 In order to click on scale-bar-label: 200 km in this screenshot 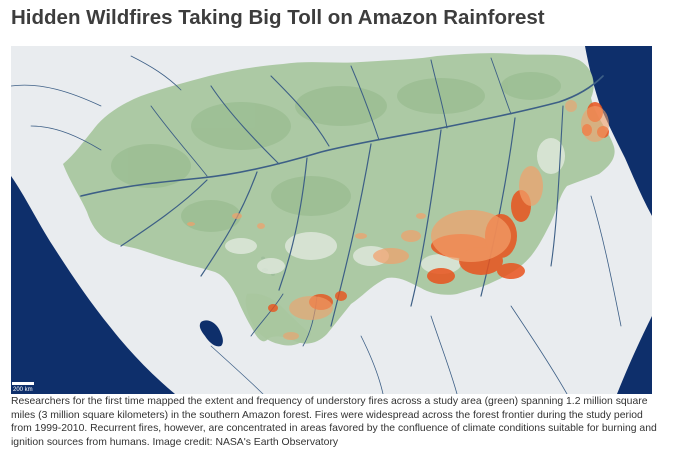, I will do `click(23, 390)`.